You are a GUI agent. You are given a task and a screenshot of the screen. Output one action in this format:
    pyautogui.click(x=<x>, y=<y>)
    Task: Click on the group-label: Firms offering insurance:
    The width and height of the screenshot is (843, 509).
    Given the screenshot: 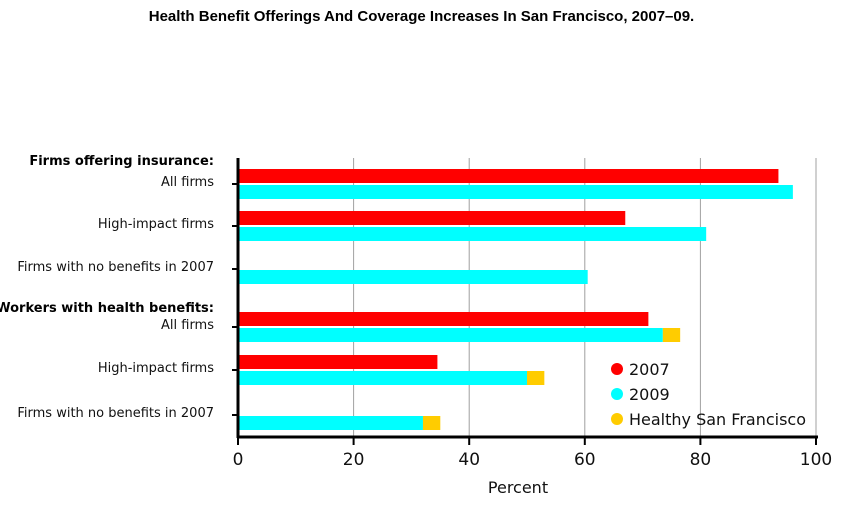 What is the action you would take?
    pyautogui.click(x=121, y=161)
    